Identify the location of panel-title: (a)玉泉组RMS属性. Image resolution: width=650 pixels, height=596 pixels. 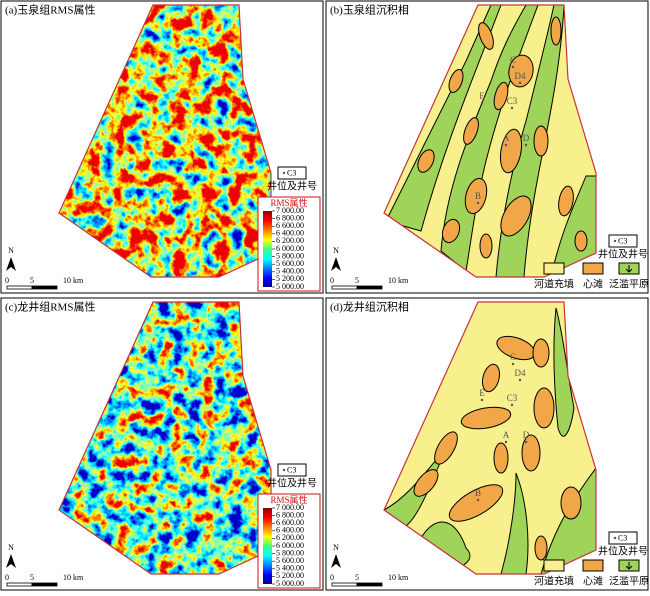
(50, 10).